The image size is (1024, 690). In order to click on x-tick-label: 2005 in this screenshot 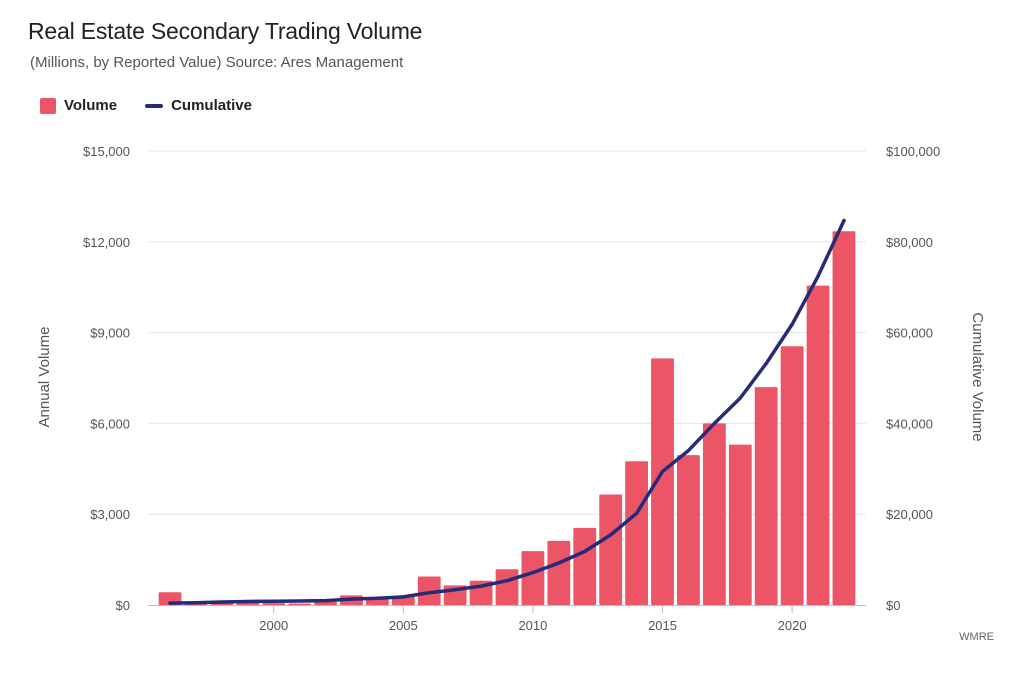, I will do `click(403, 625)`.